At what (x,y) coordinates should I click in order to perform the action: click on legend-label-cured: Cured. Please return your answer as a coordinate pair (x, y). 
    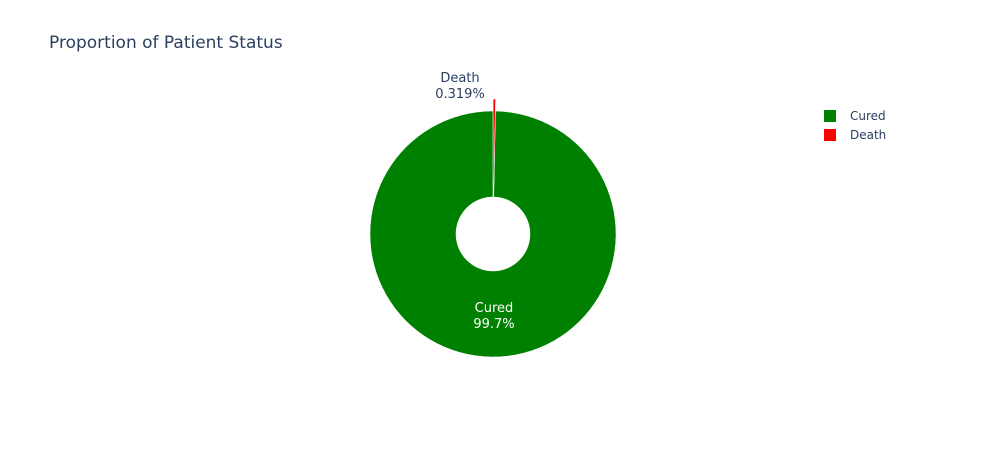
    Looking at the image, I should click on (868, 115).